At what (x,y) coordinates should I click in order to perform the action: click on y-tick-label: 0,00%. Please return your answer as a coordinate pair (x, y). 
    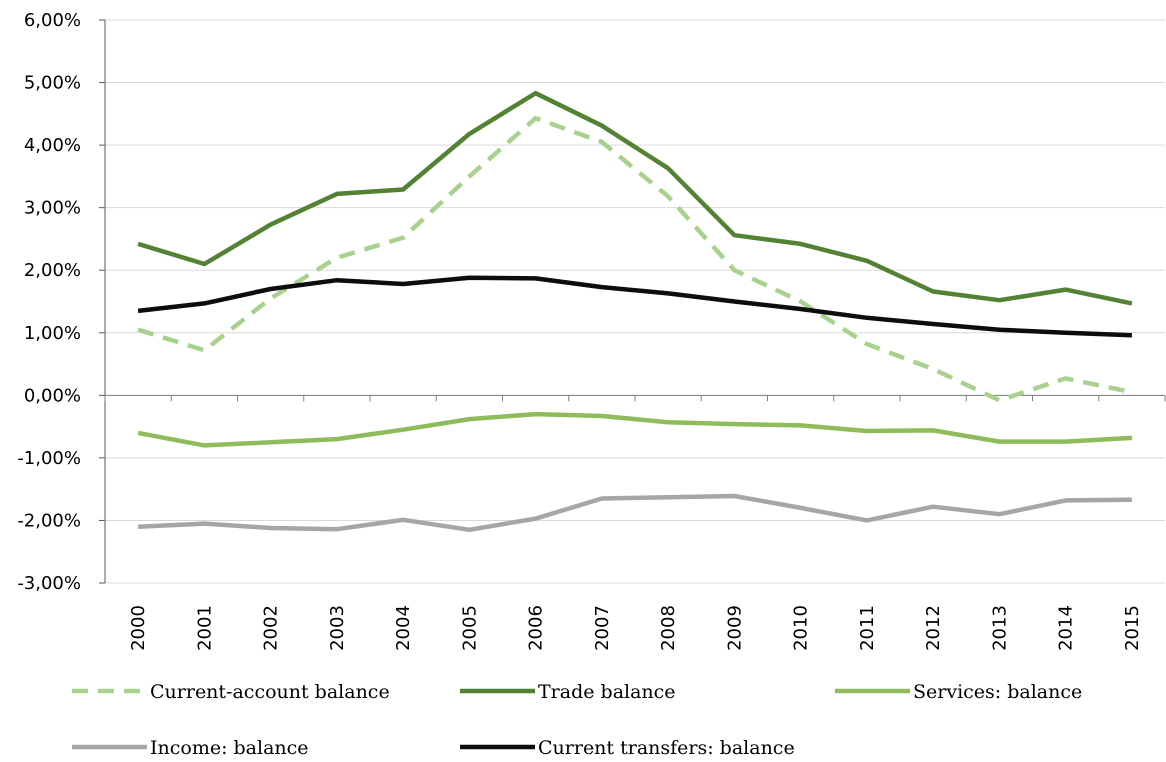
    Looking at the image, I should click on (52, 395).